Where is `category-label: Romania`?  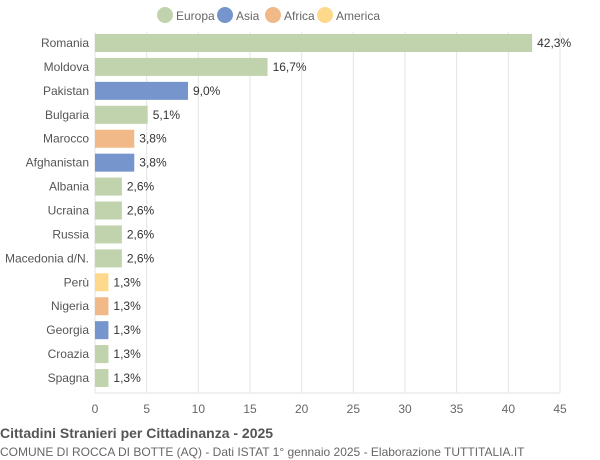 category-label: Romania is located at coordinates (65, 43).